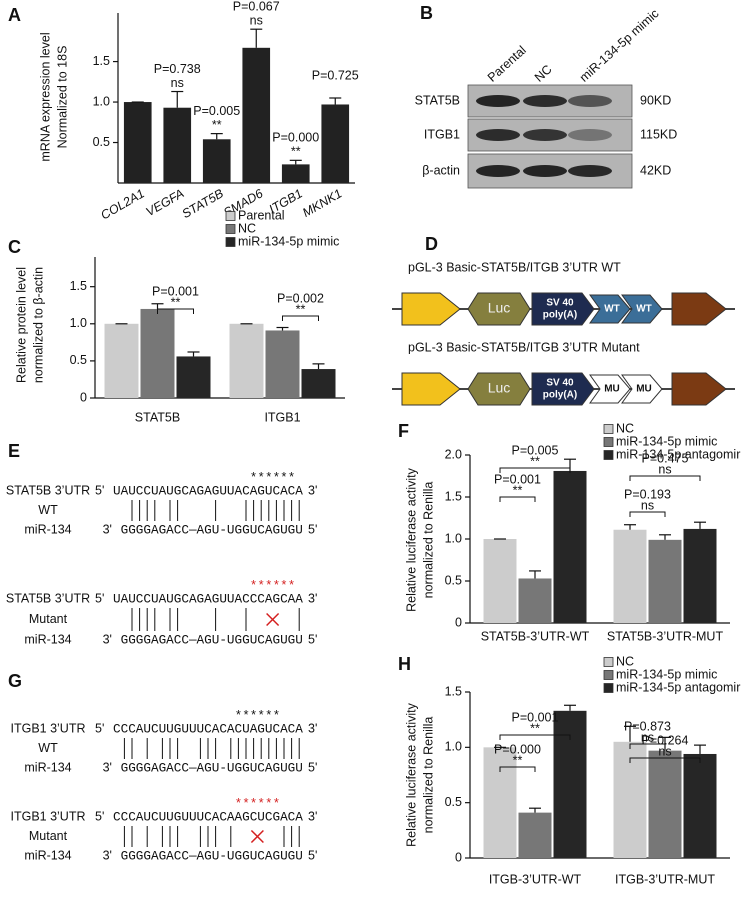  What do you see at coordinates (545, 135) in the screenshot?
I see `blot-band` at bounding box center [545, 135].